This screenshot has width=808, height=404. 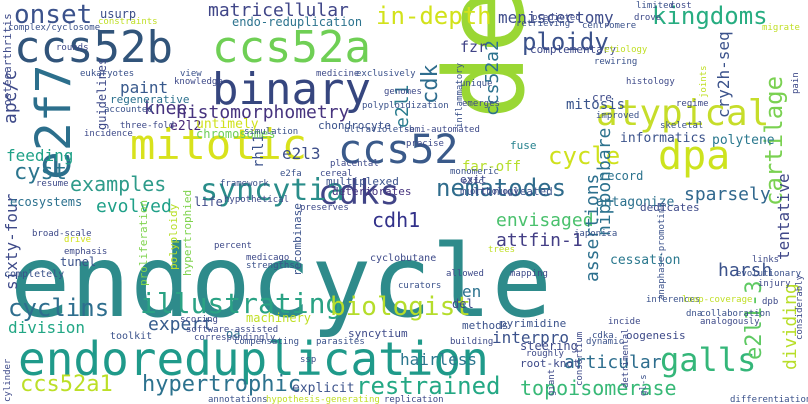 I want to click on word: multinucleated, so click(x=506, y=191).